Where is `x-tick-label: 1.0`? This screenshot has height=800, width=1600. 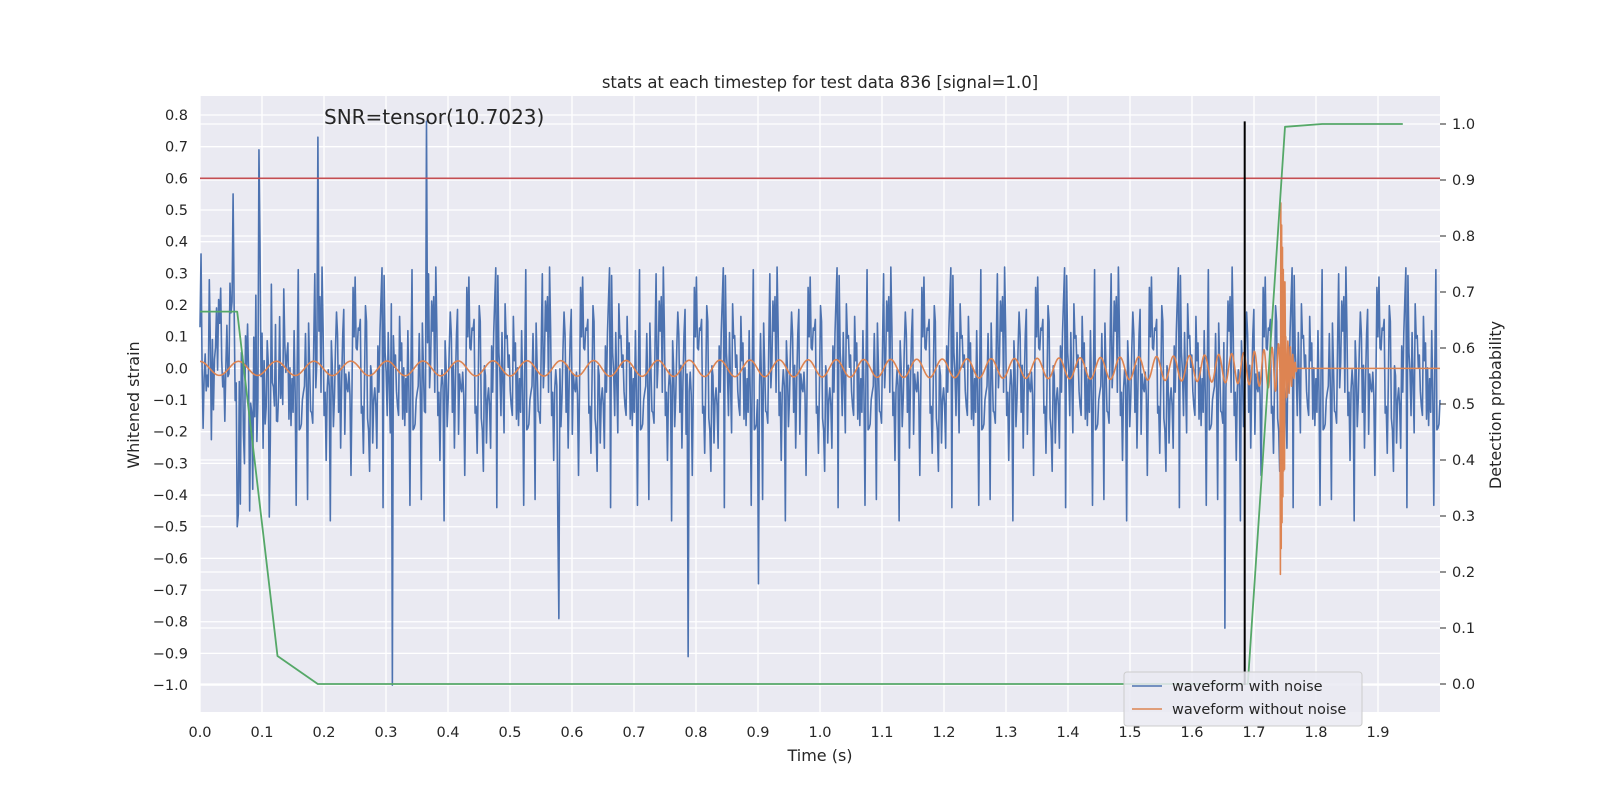
x-tick-label: 1.0 is located at coordinates (819, 733).